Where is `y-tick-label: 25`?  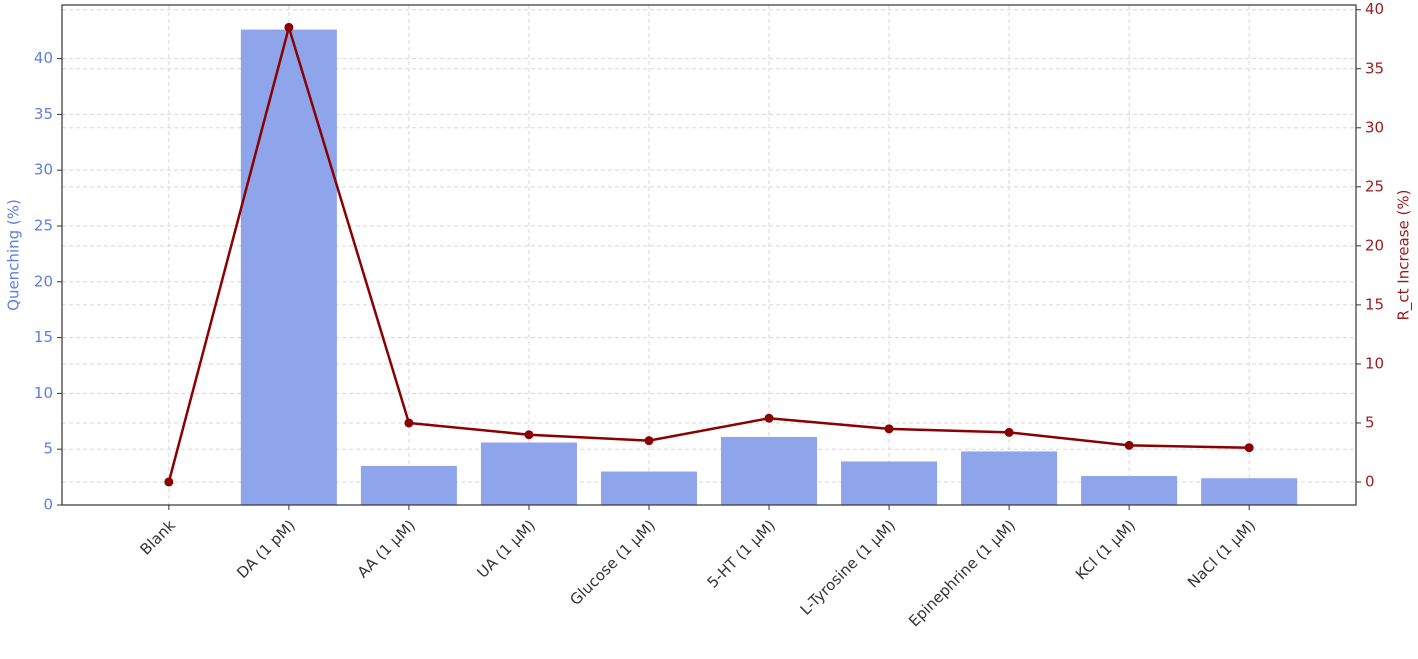
y-tick-label: 25 is located at coordinates (43, 225).